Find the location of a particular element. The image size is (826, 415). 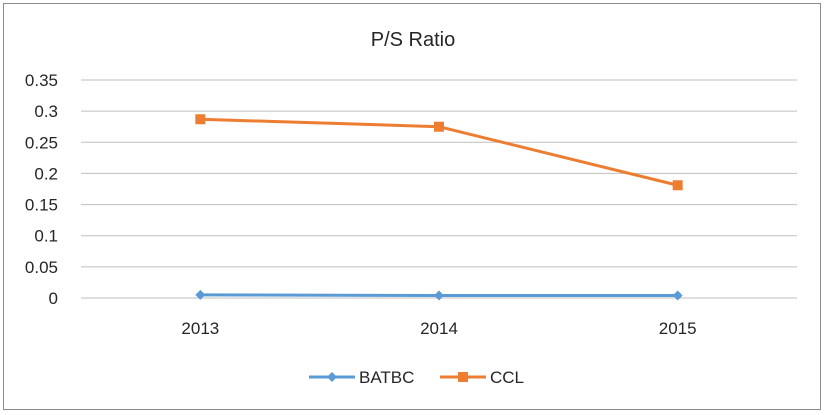

legend: BATBC CCL is located at coordinates (416, 377).